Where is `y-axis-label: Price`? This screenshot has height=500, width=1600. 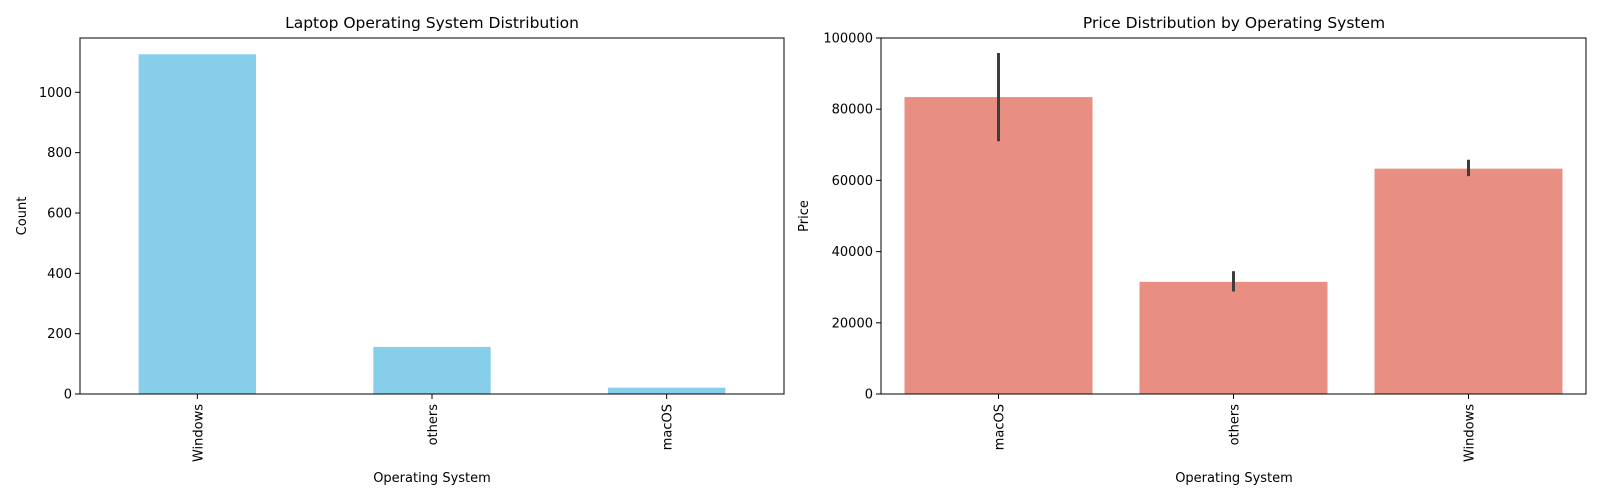 y-axis-label: Price is located at coordinates (804, 216).